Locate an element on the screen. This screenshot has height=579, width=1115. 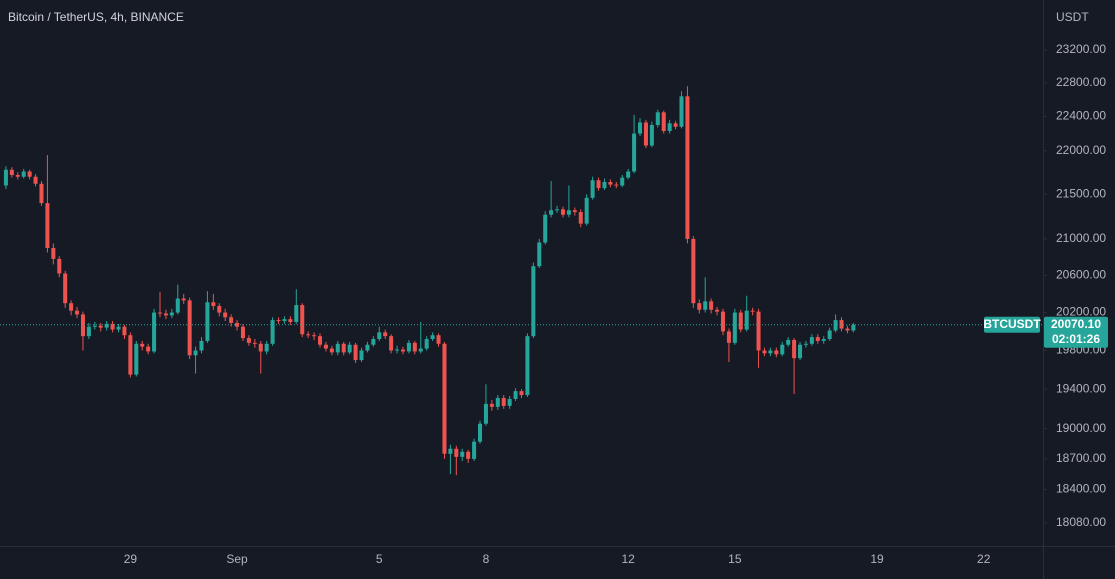
y-tick-label: 21000.00 is located at coordinates (1081, 238).